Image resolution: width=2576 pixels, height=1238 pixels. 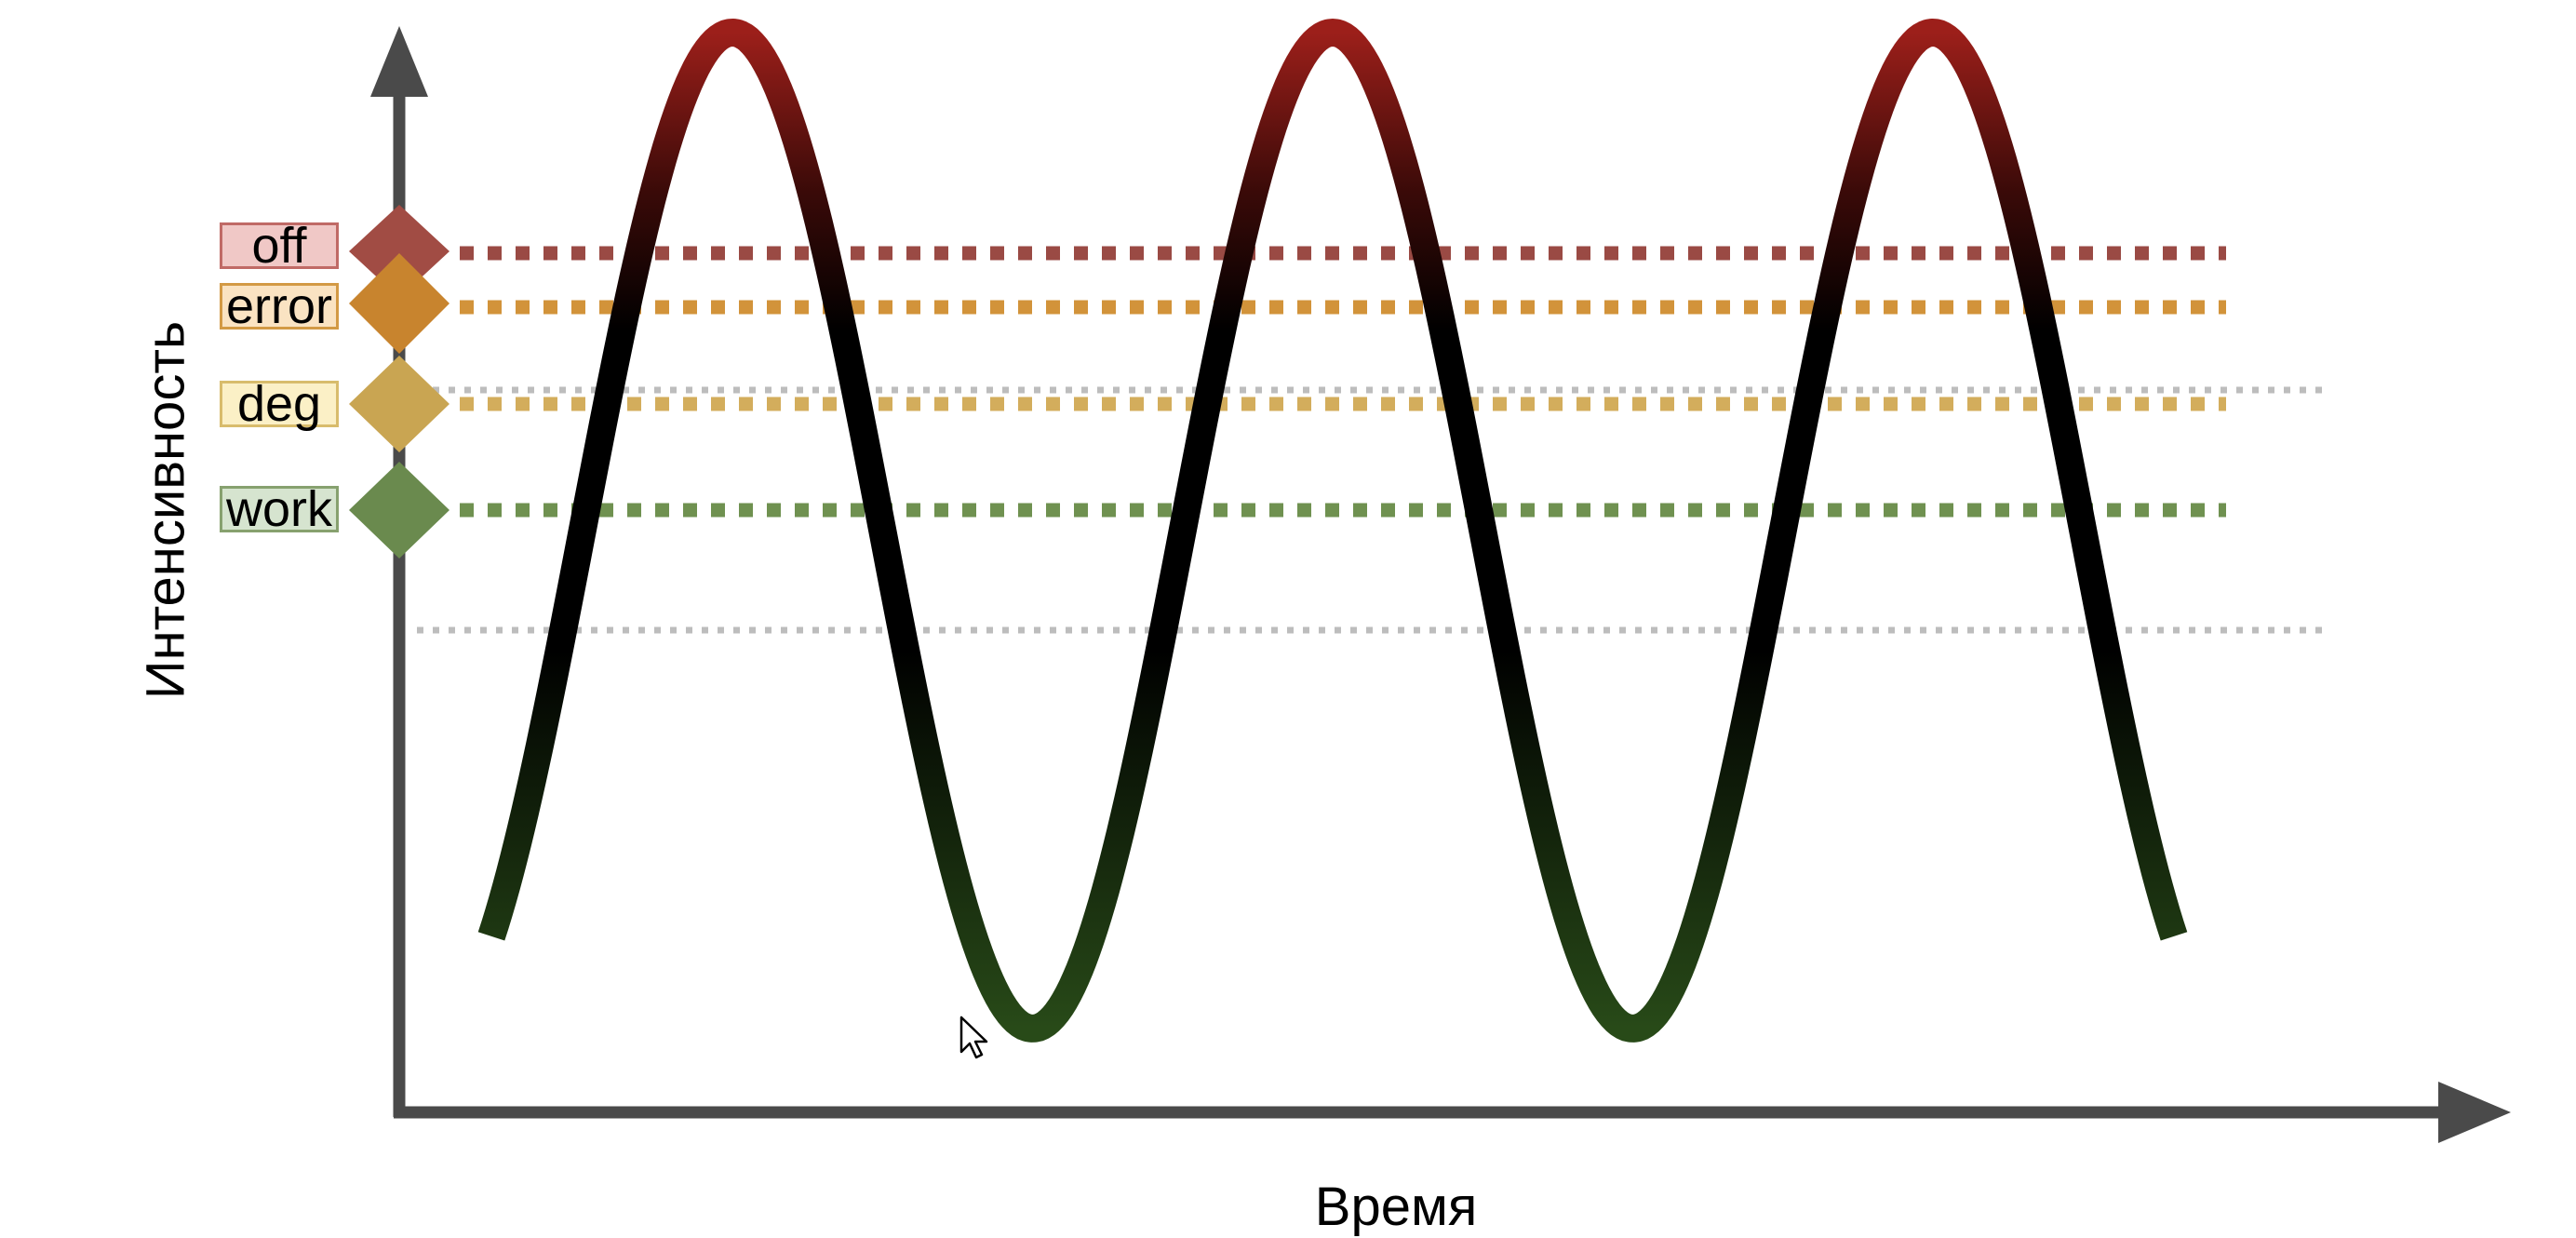 I want to click on off-diamond-marker, so click(x=399, y=251).